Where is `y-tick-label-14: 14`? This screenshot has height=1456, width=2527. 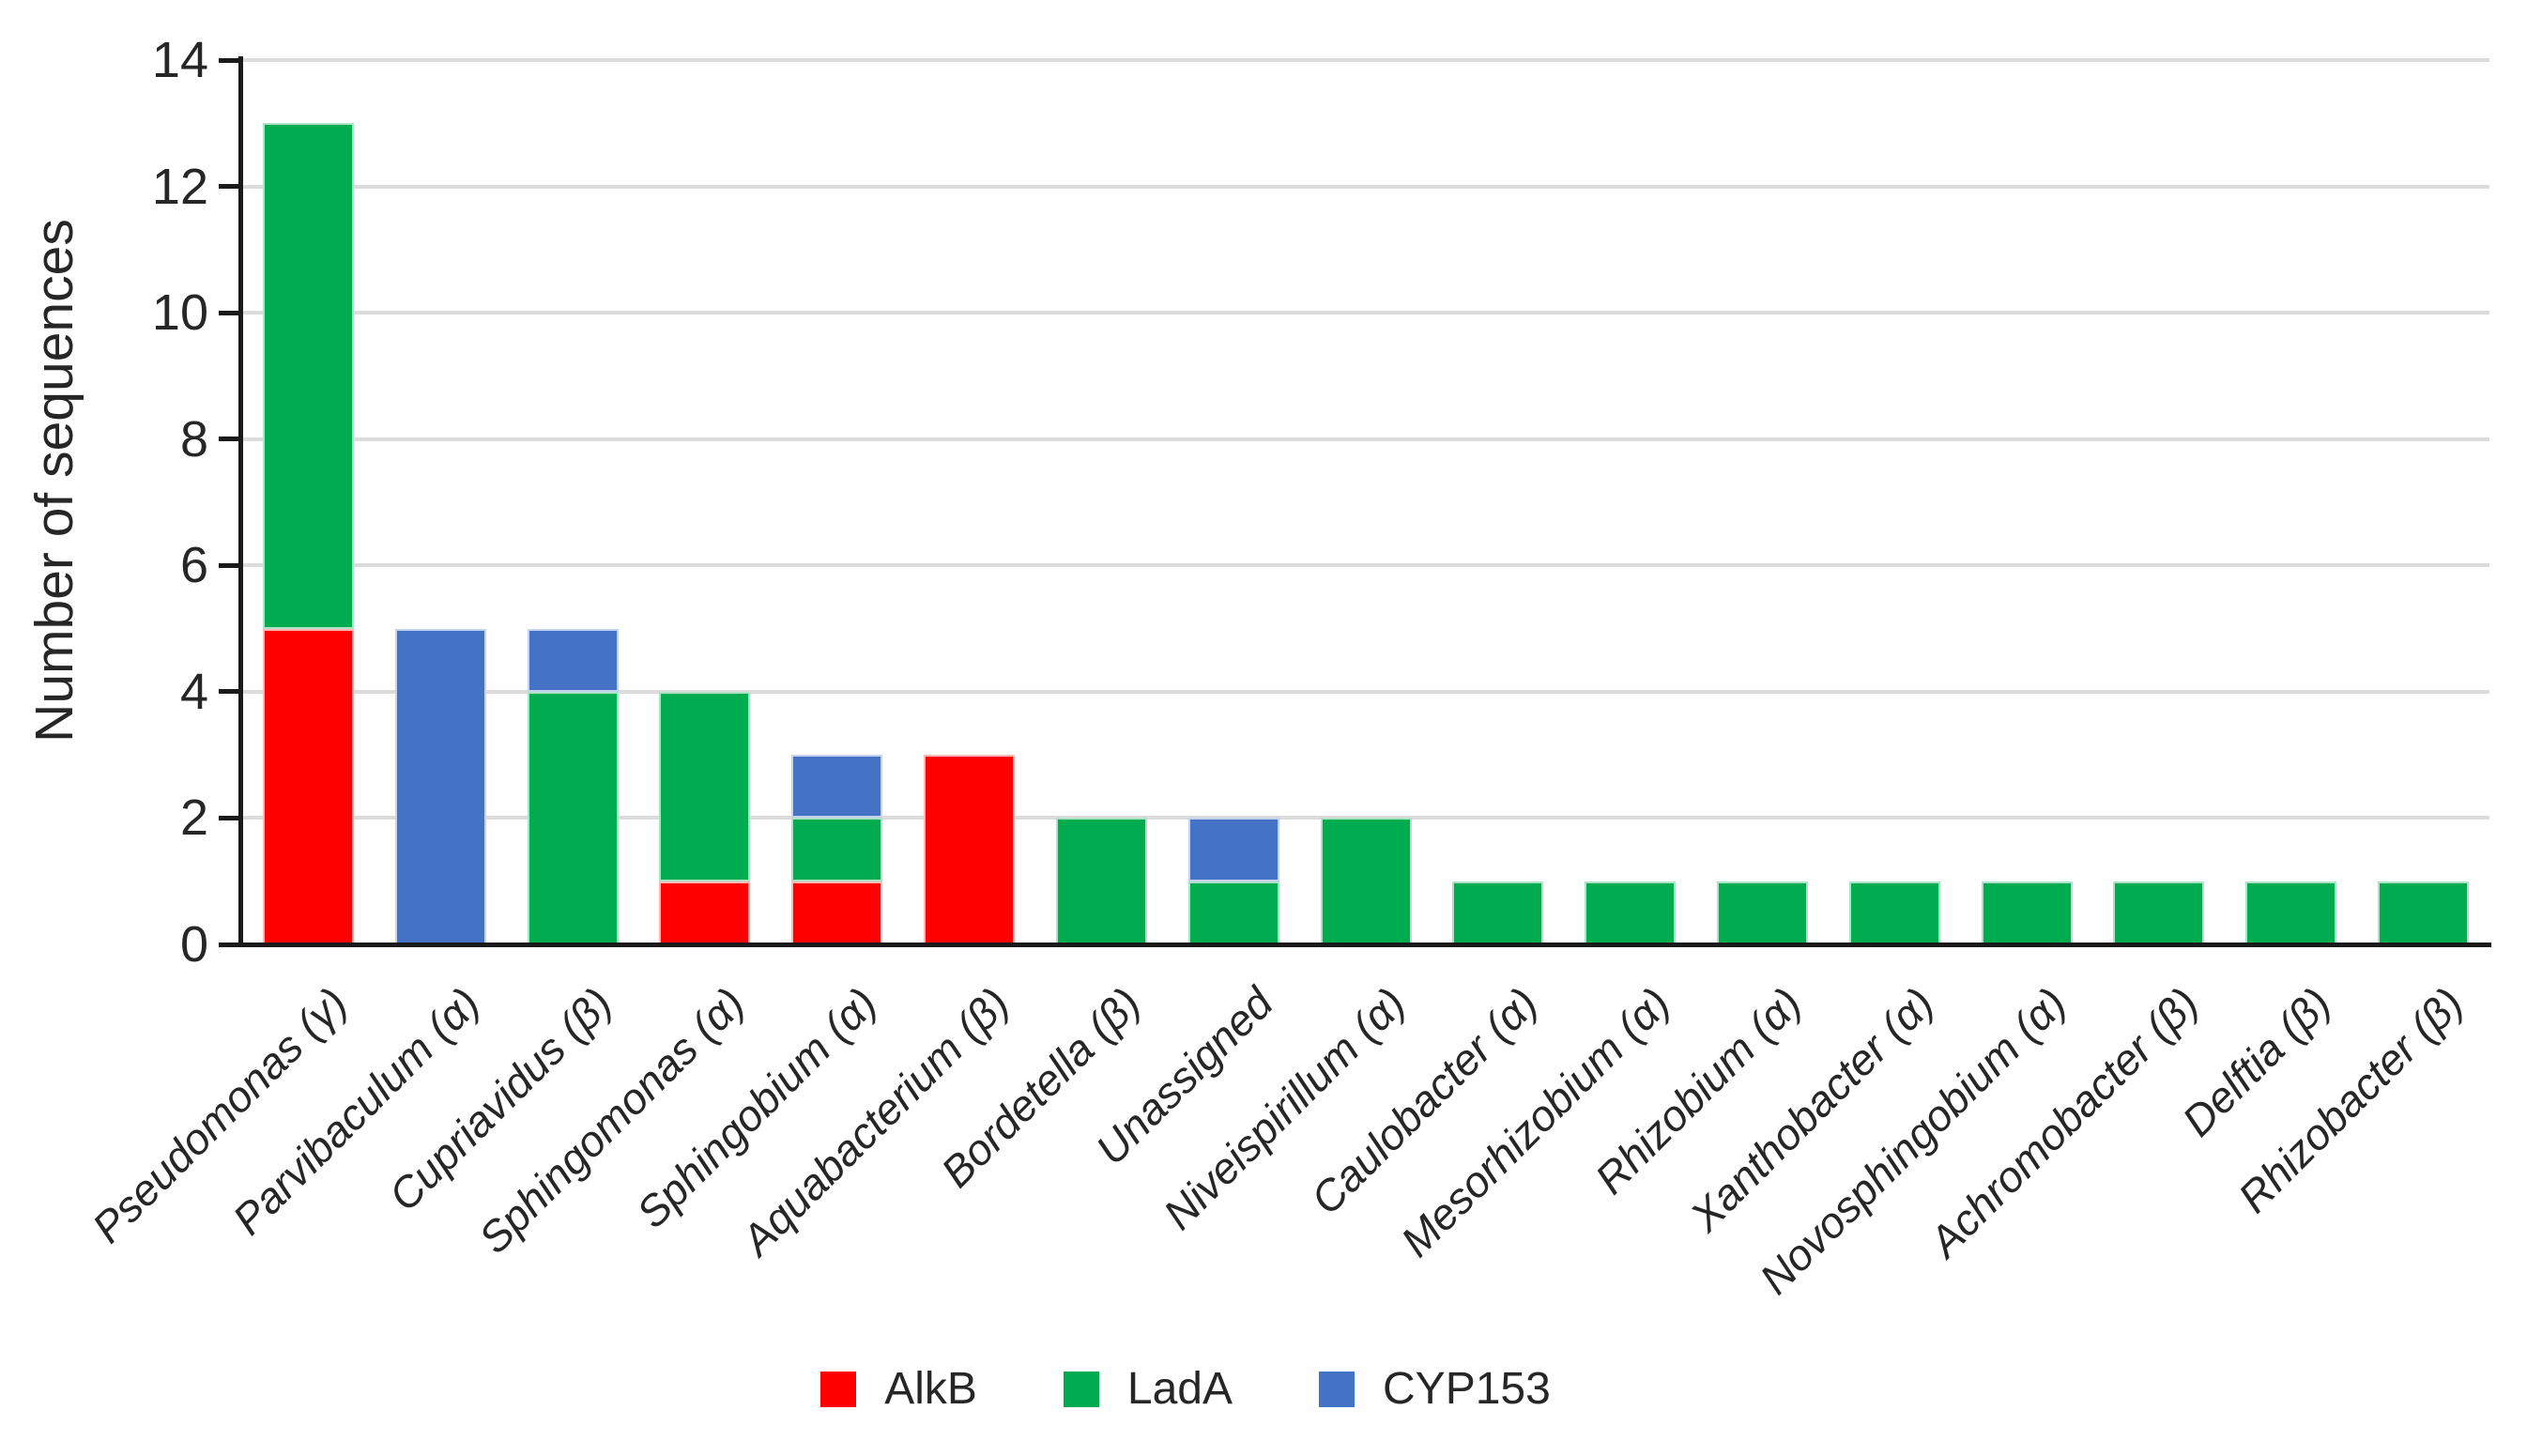
y-tick-label-14: 14 is located at coordinates (179, 60).